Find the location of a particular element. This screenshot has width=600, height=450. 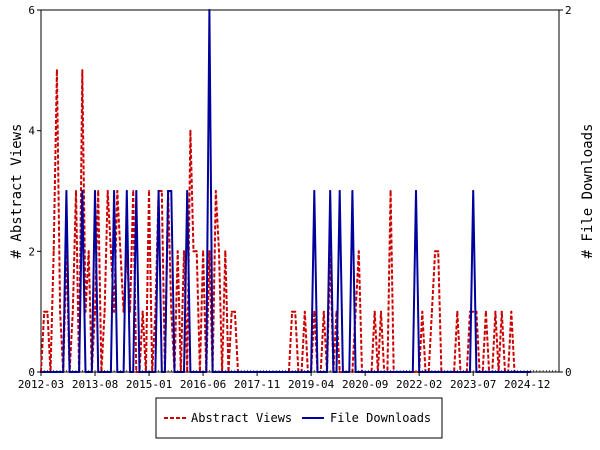

x-tick-label: 2017-11 is located at coordinates (257, 384).